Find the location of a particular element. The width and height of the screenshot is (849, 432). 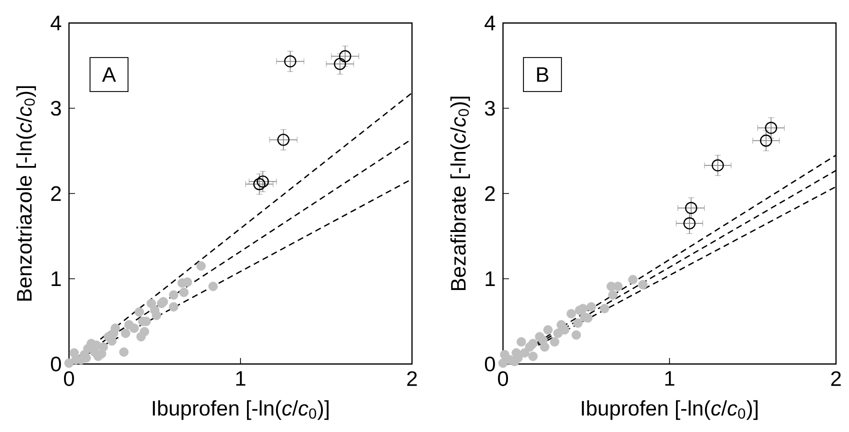

annotation: A is located at coordinates (109, 74).